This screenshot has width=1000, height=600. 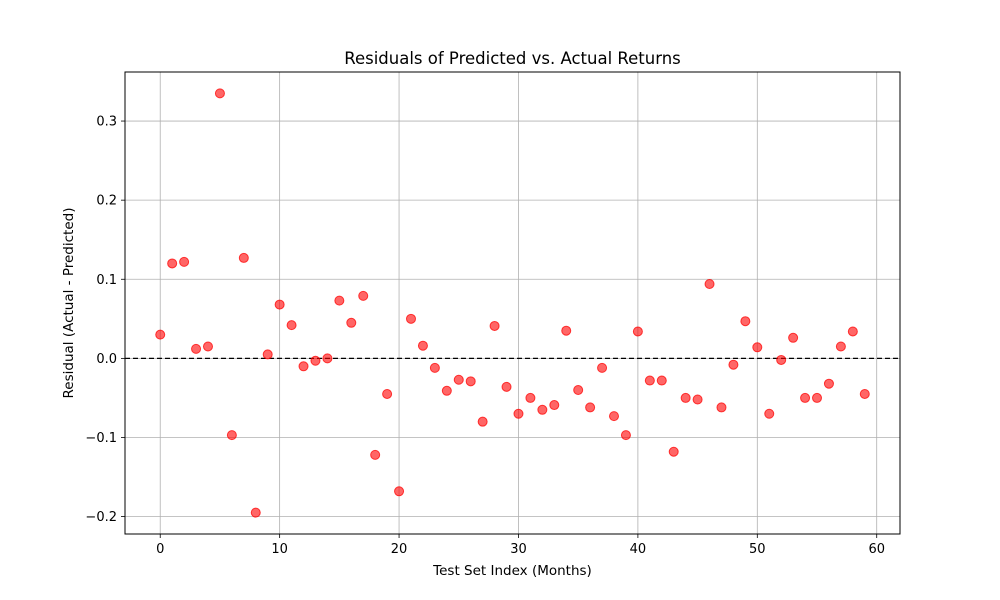 I want to click on x-axis-label: Test Set Index (Months), so click(x=512, y=571).